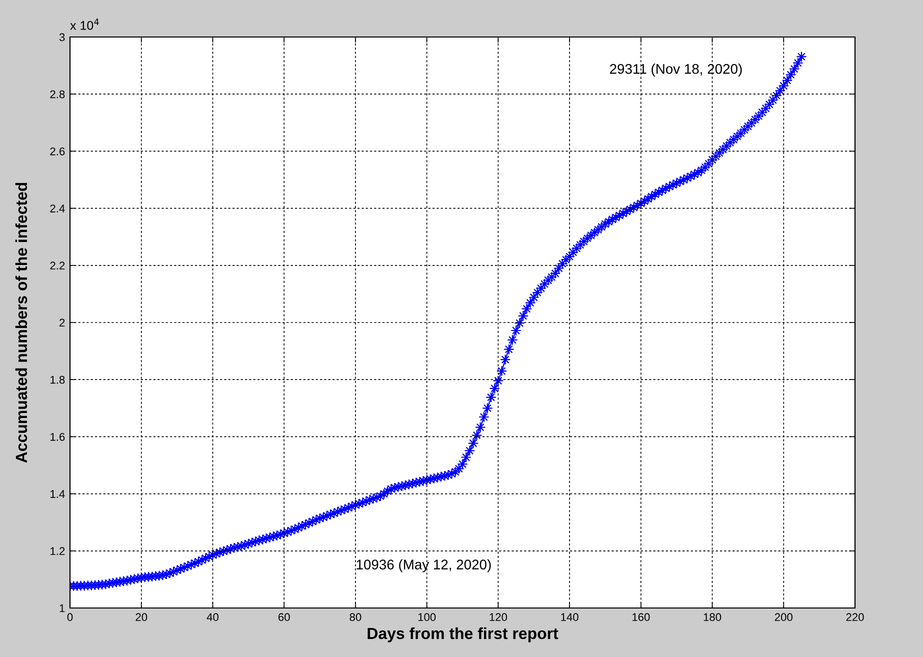 Image resolution: width=923 pixels, height=657 pixels. Describe the element at coordinates (57, 436) in the screenshot. I see `y-tick-label: 1.6` at that location.